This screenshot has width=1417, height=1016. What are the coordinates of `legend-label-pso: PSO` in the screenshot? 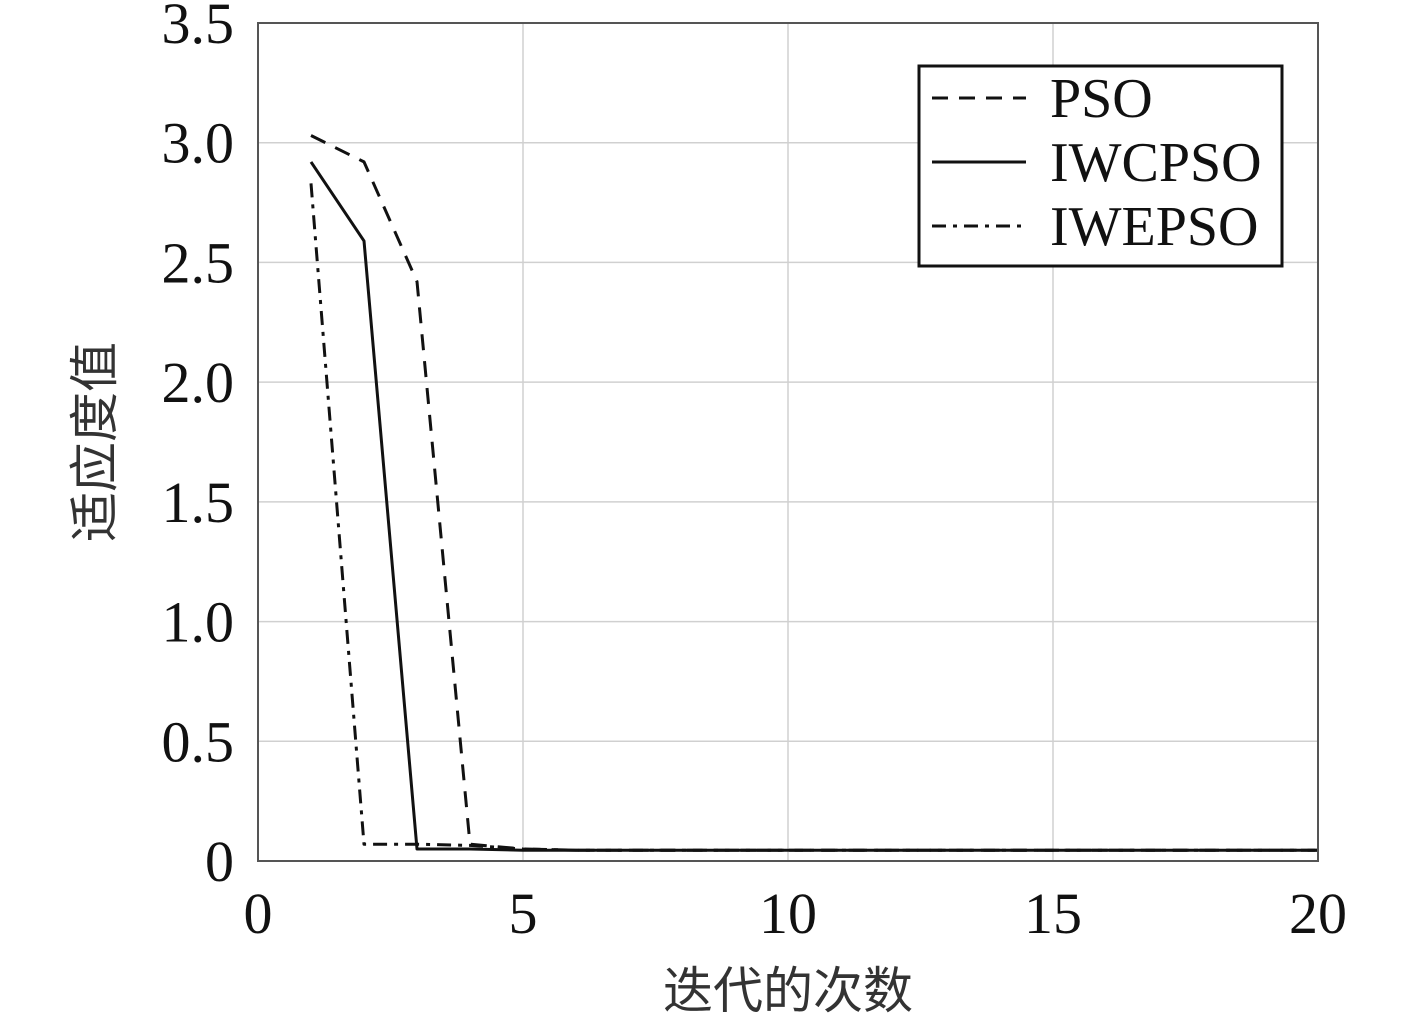 It's located at (1101, 99).